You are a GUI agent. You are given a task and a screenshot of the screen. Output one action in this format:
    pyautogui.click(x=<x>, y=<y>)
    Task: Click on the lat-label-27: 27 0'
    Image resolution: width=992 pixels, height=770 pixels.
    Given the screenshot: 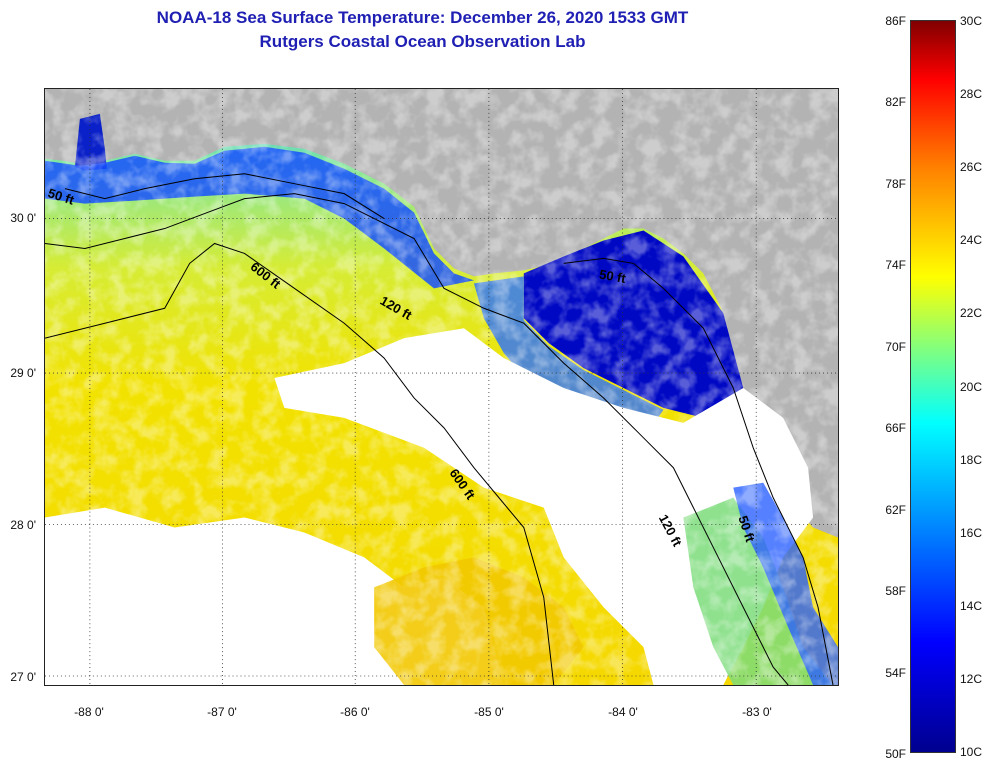 What is the action you would take?
    pyautogui.click(x=23, y=677)
    